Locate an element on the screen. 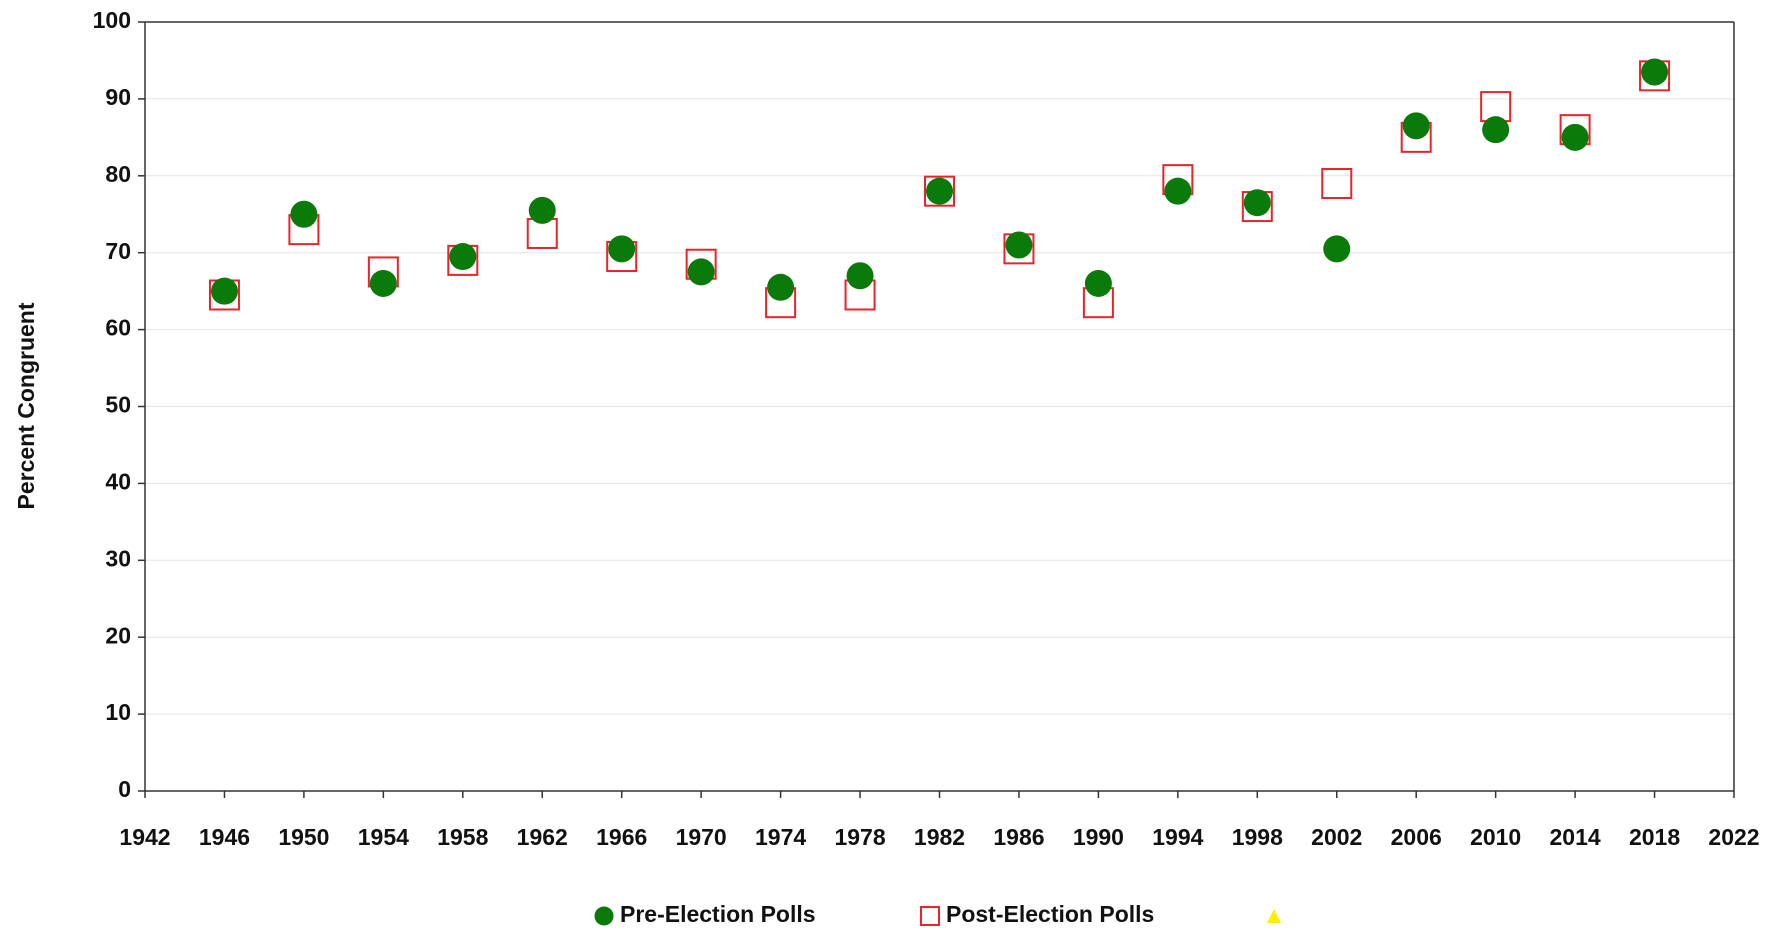 The image size is (1779, 936). x-tick-label: 2010 is located at coordinates (1495, 837).